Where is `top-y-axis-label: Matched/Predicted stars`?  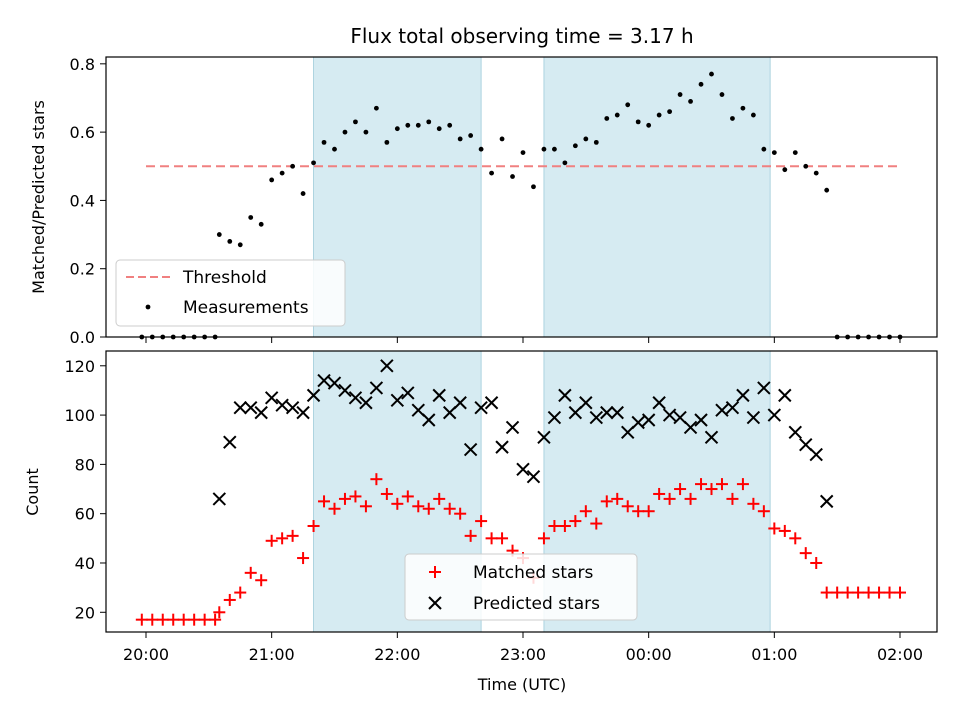
top-y-axis-label: Matched/Predicted stars is located at coordinates (38, 197).